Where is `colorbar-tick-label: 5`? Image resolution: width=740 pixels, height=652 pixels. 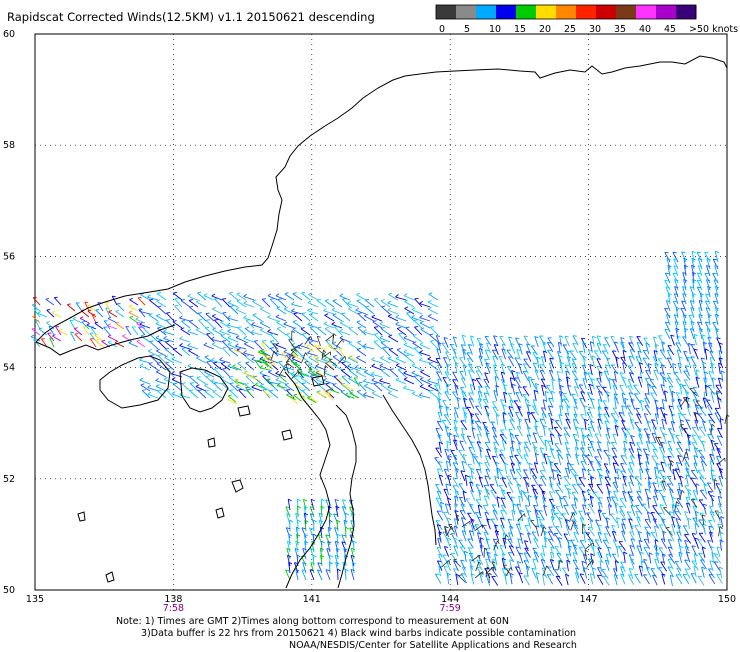
colorbar-tick-label: 5 is located at coordinates (467, 29).